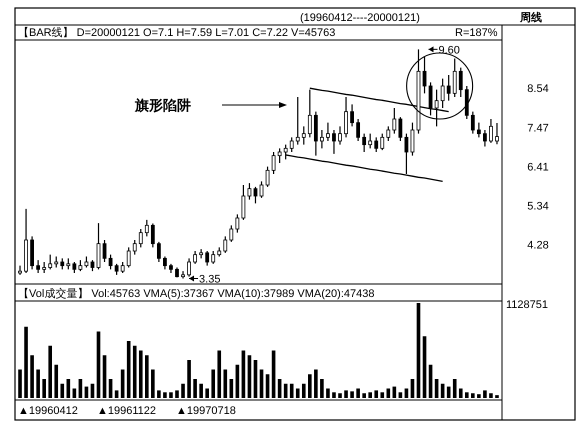  Describe the element at coordinates (538, 128) in the screenshot. I see `y-tick-label: 7.47` at that location.